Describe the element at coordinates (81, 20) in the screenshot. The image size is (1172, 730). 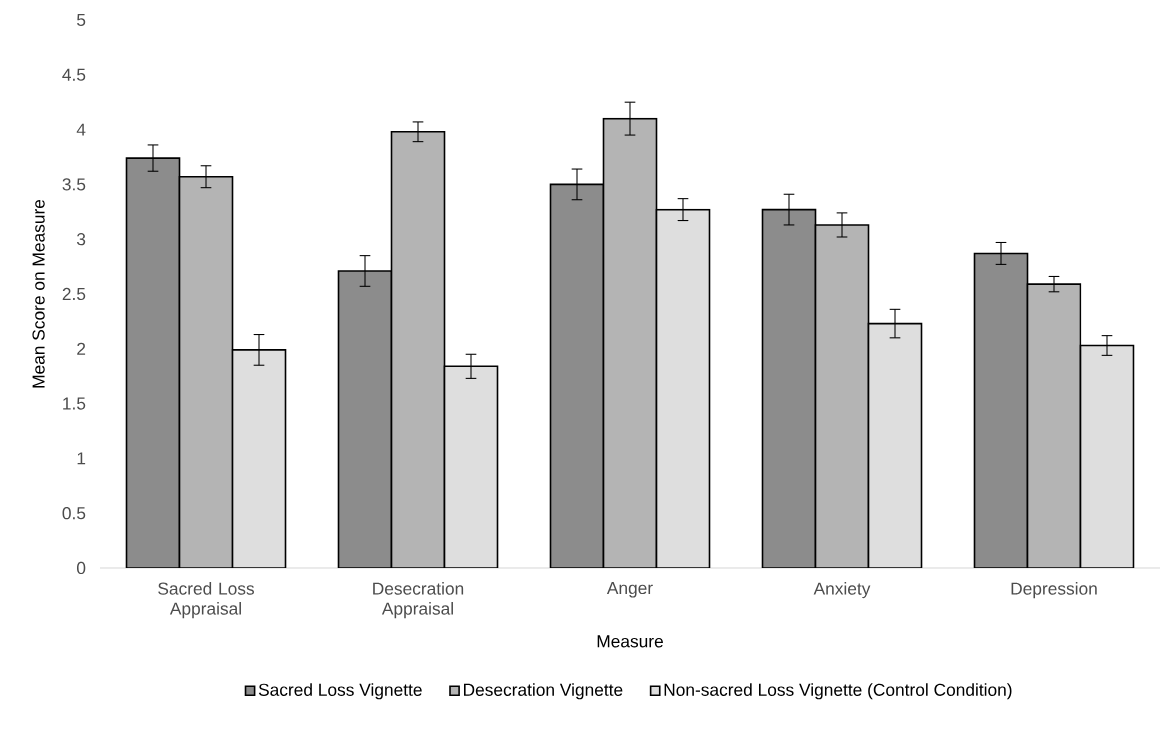
I see `y-tick-label: 5` at that location.